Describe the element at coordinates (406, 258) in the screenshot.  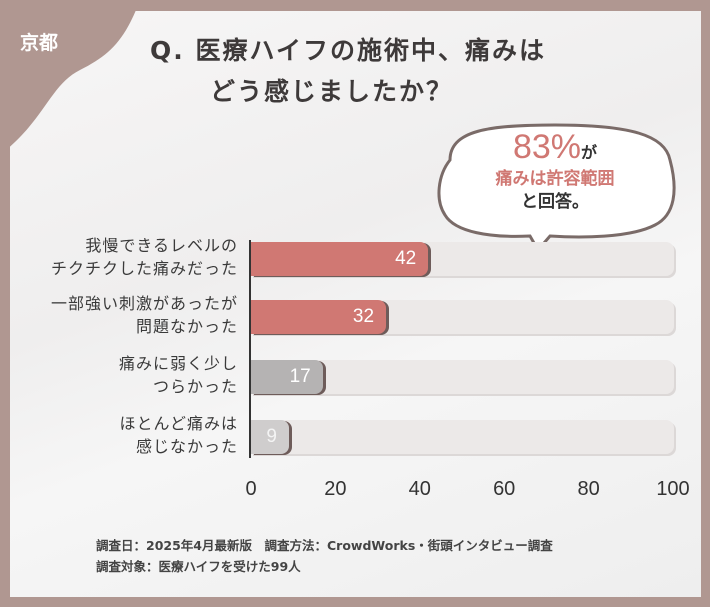
I see `bar-value-label: 42` at that location.